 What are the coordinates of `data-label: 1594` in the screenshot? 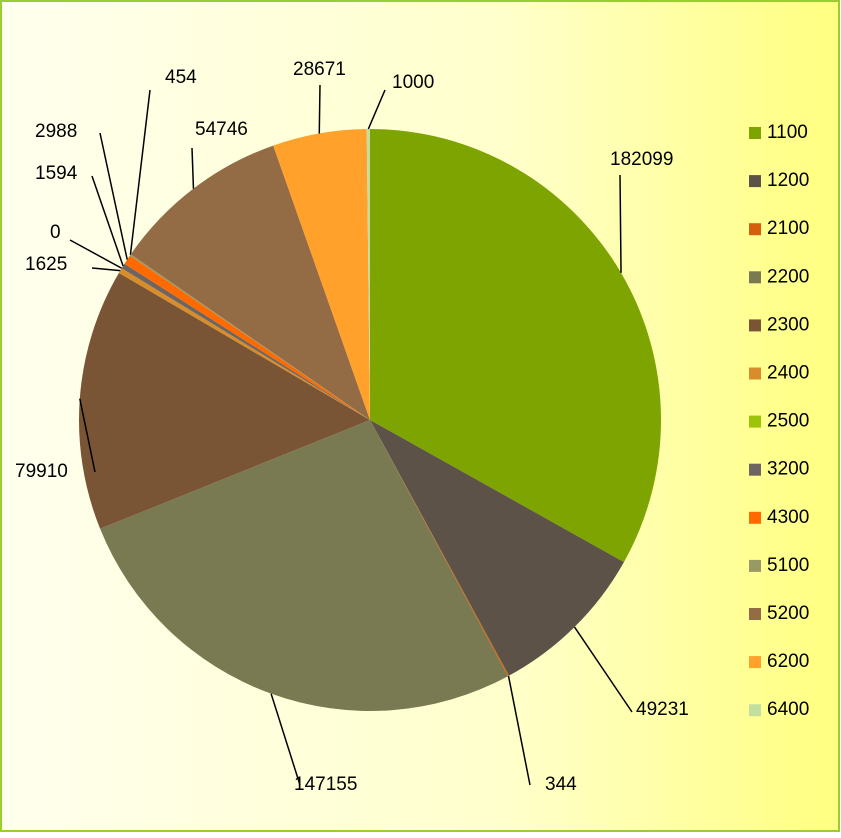 It's located at (56, 173).